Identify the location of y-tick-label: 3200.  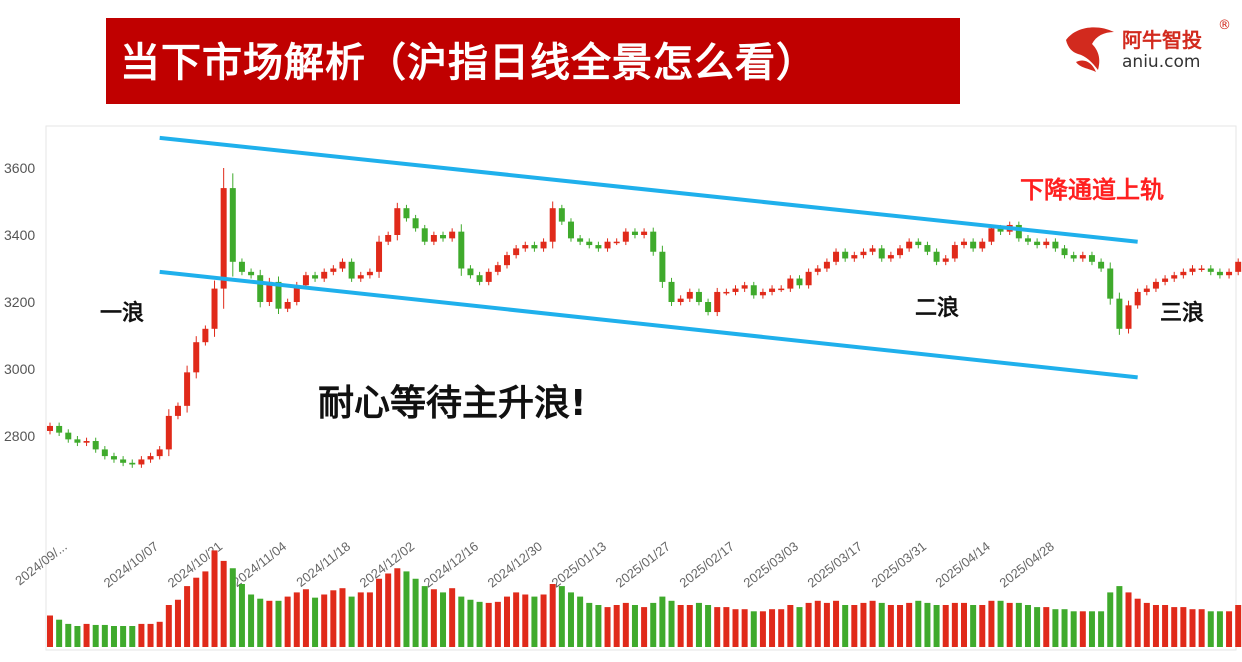
(19, 302).